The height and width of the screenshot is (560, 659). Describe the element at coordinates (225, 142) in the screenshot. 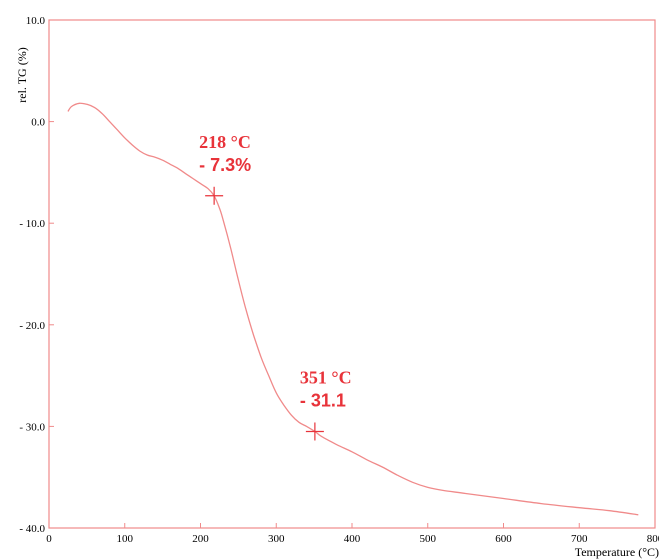

I see `annotation-temperature: 218 °C` at that location.